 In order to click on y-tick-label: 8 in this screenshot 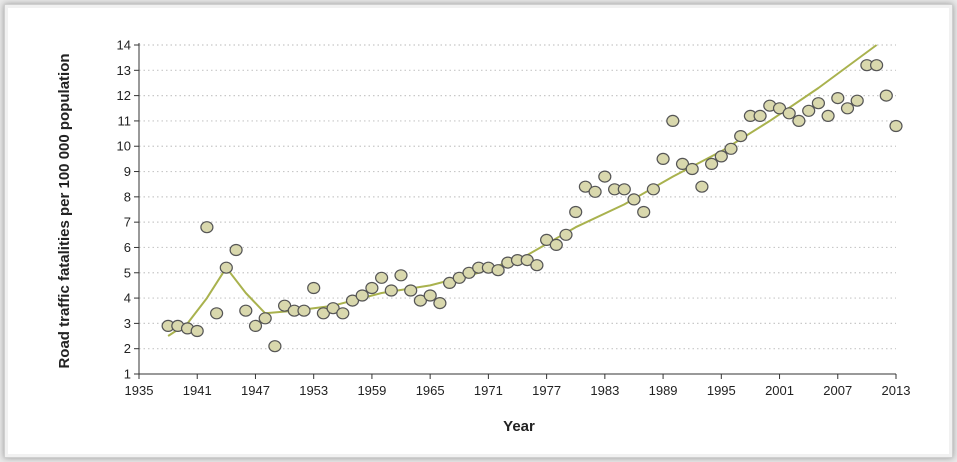, I will do `click(127, 196)`.